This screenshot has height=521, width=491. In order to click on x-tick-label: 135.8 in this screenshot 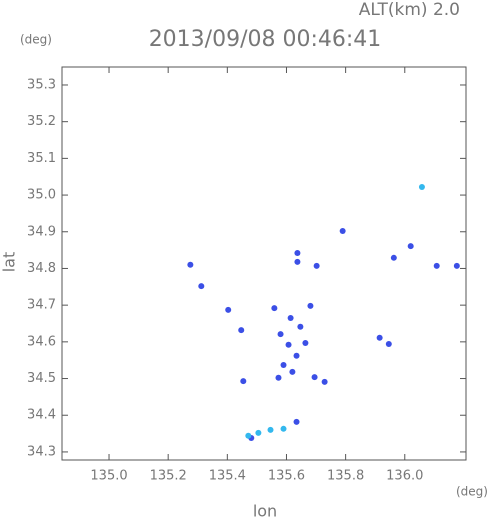, I will do `click(345, 476)`.